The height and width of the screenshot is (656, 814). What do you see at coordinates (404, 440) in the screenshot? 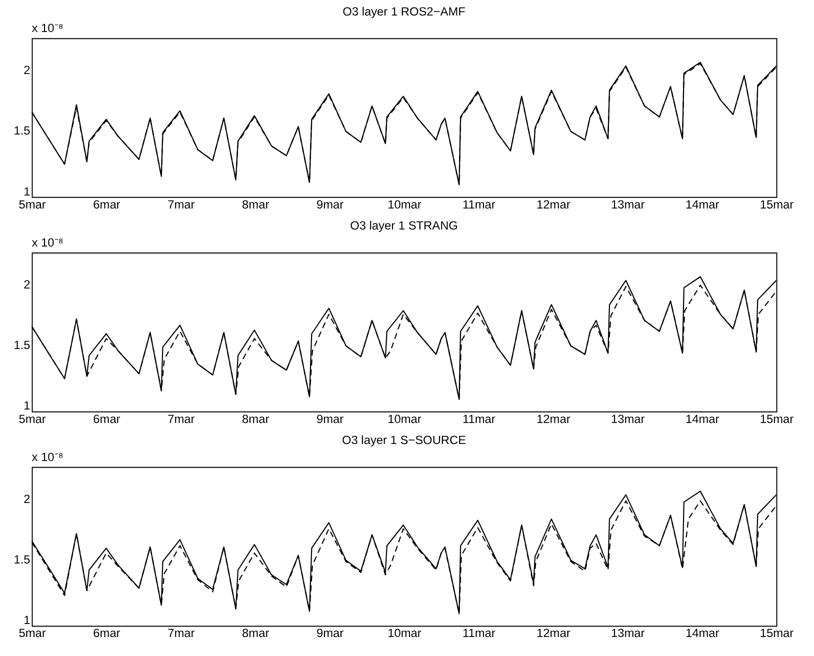
I see `chart-title: O3 layer 1 S−SOURCE` at bounding box center [404, 440].